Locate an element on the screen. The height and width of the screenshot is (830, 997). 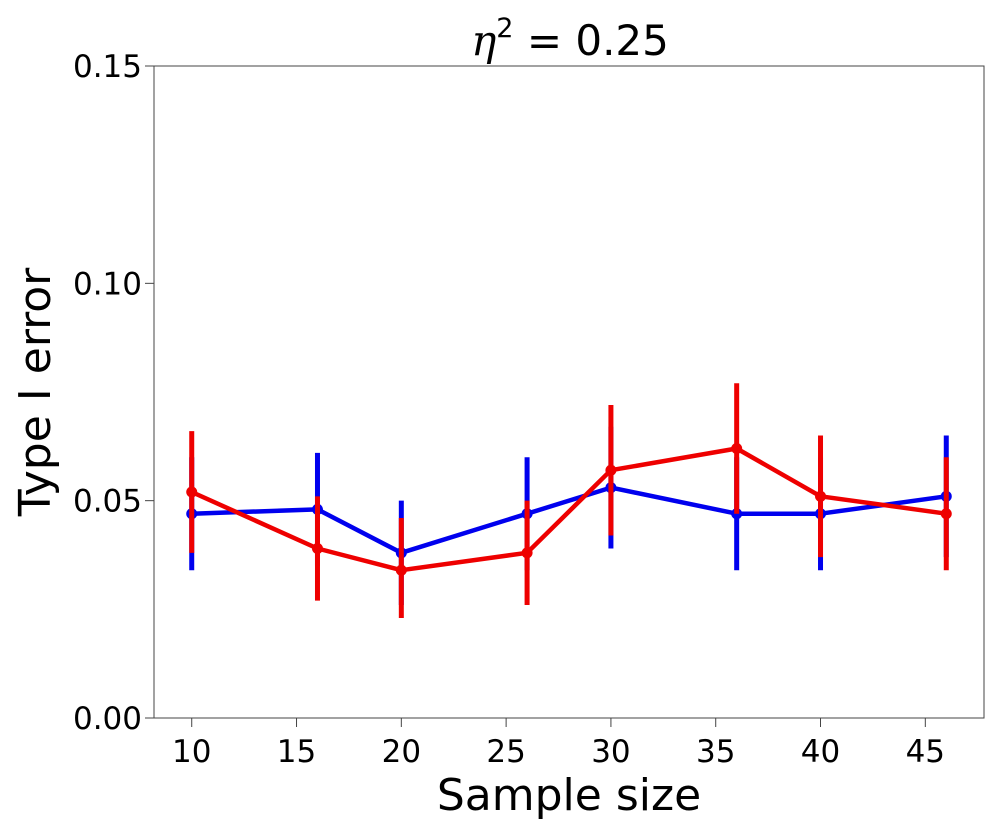
chart-title: η2 = 0.25 is located at coordinates (570, 39).